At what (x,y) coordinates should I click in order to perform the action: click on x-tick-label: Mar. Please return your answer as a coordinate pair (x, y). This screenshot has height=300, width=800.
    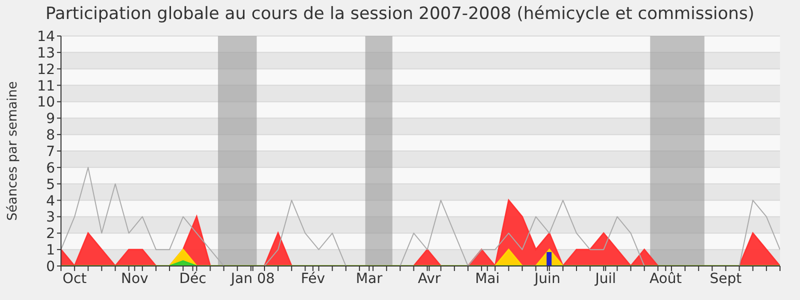
    Looking at the image, I should click on (369, 278).